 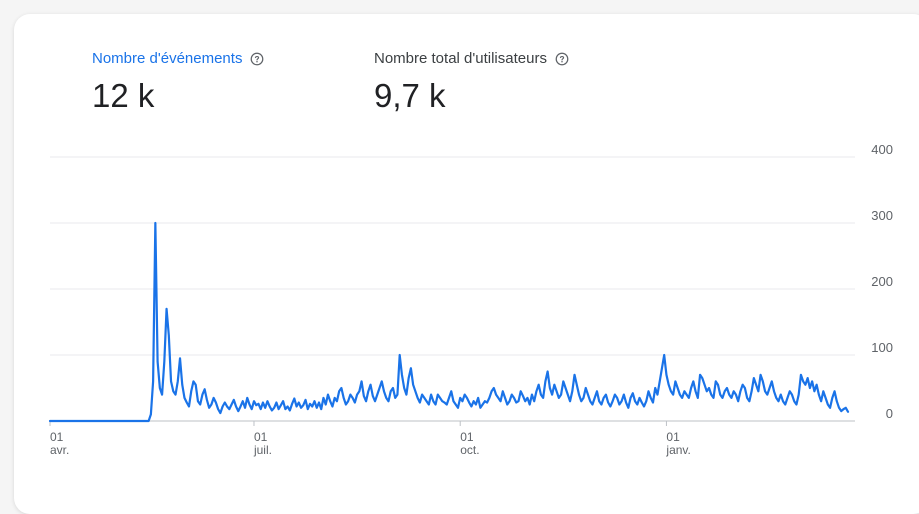 What do you see at coordinates (410, 95) in the screenshot?
I see `metric-total-users-value: 9,7 k` at bounding box center [410, 95].